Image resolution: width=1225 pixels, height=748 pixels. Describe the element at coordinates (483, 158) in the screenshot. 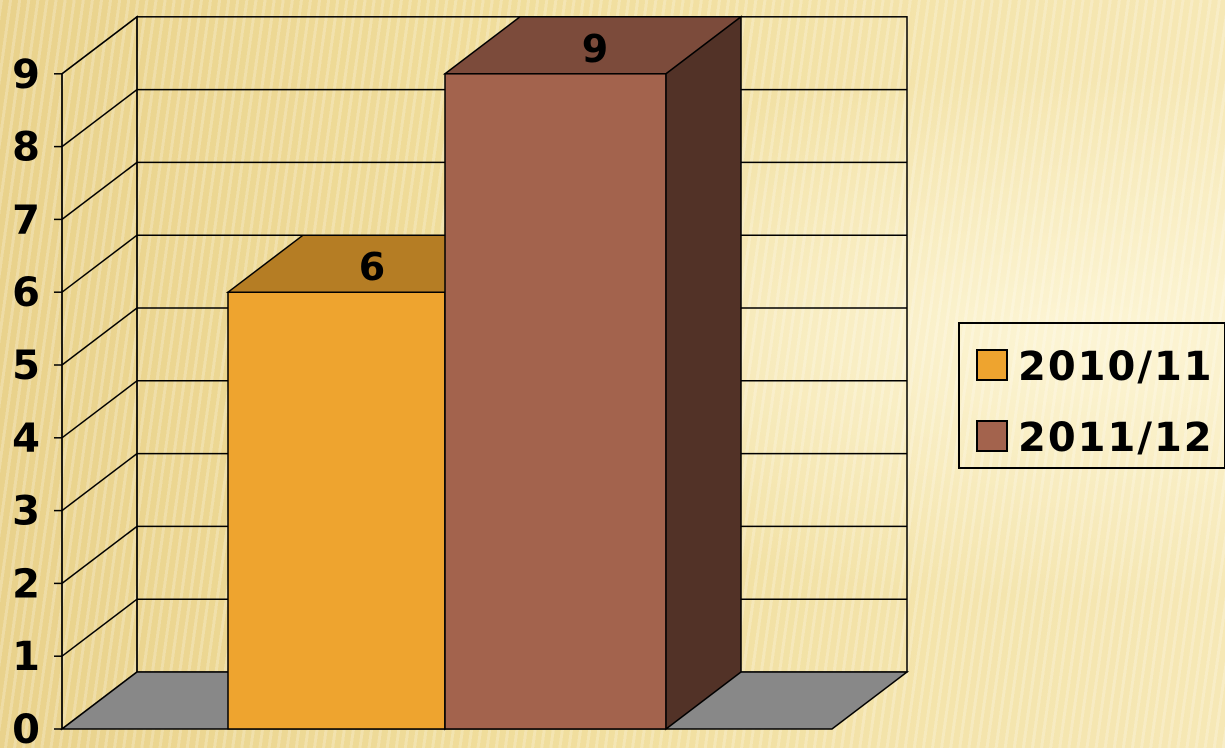

I see `data-labels: 69` at that location.